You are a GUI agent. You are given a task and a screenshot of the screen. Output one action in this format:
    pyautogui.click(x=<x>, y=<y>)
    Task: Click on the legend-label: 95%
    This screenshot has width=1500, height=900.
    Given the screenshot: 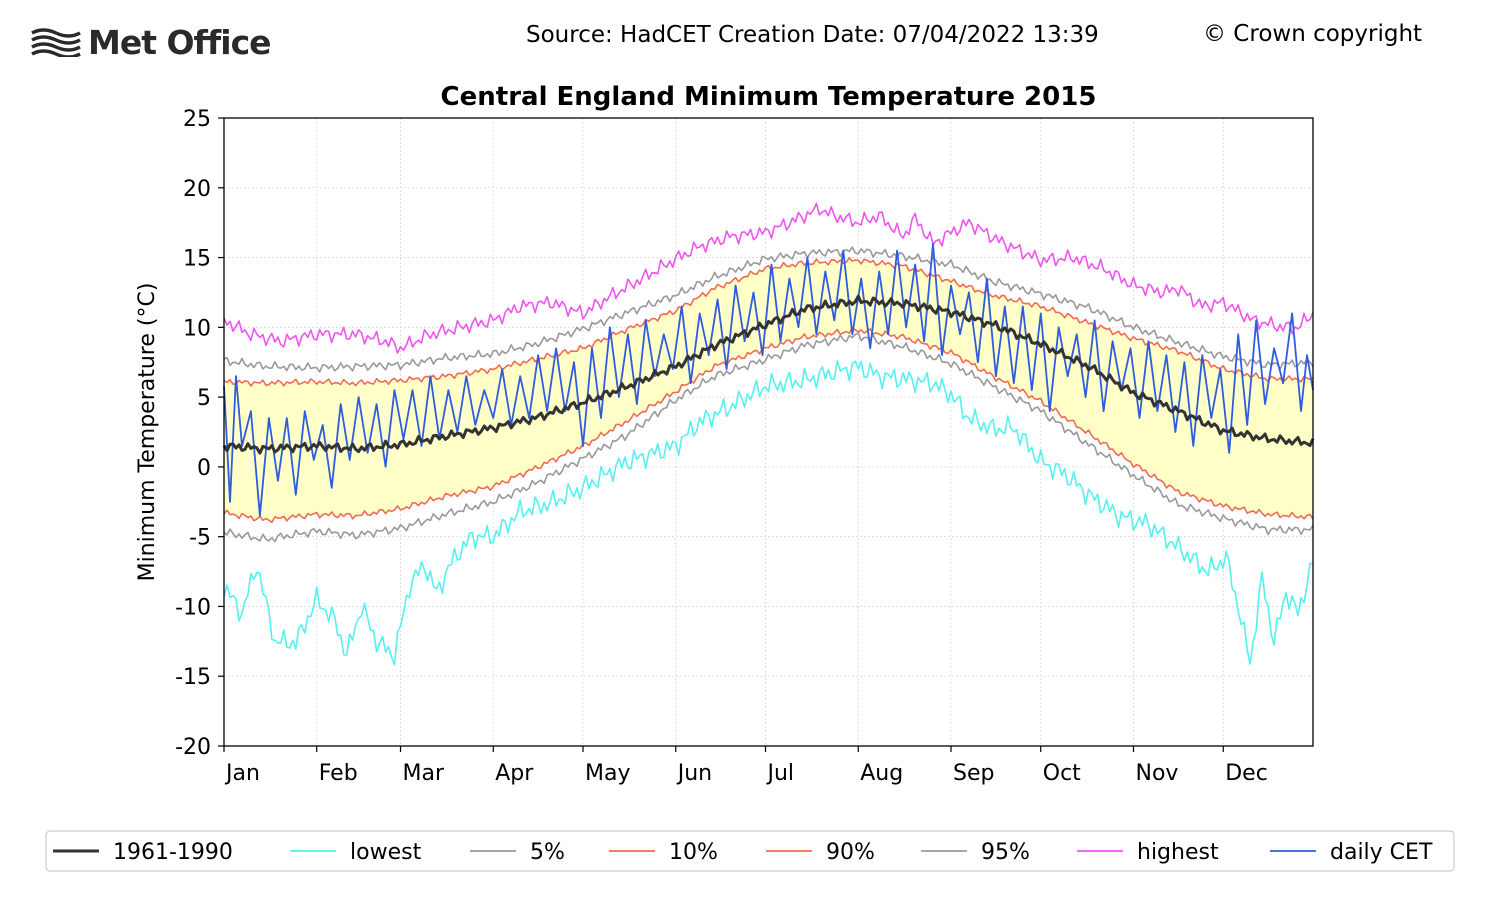 What is the action you would take?
    pyautogui.click(x=1005, y=852)
    